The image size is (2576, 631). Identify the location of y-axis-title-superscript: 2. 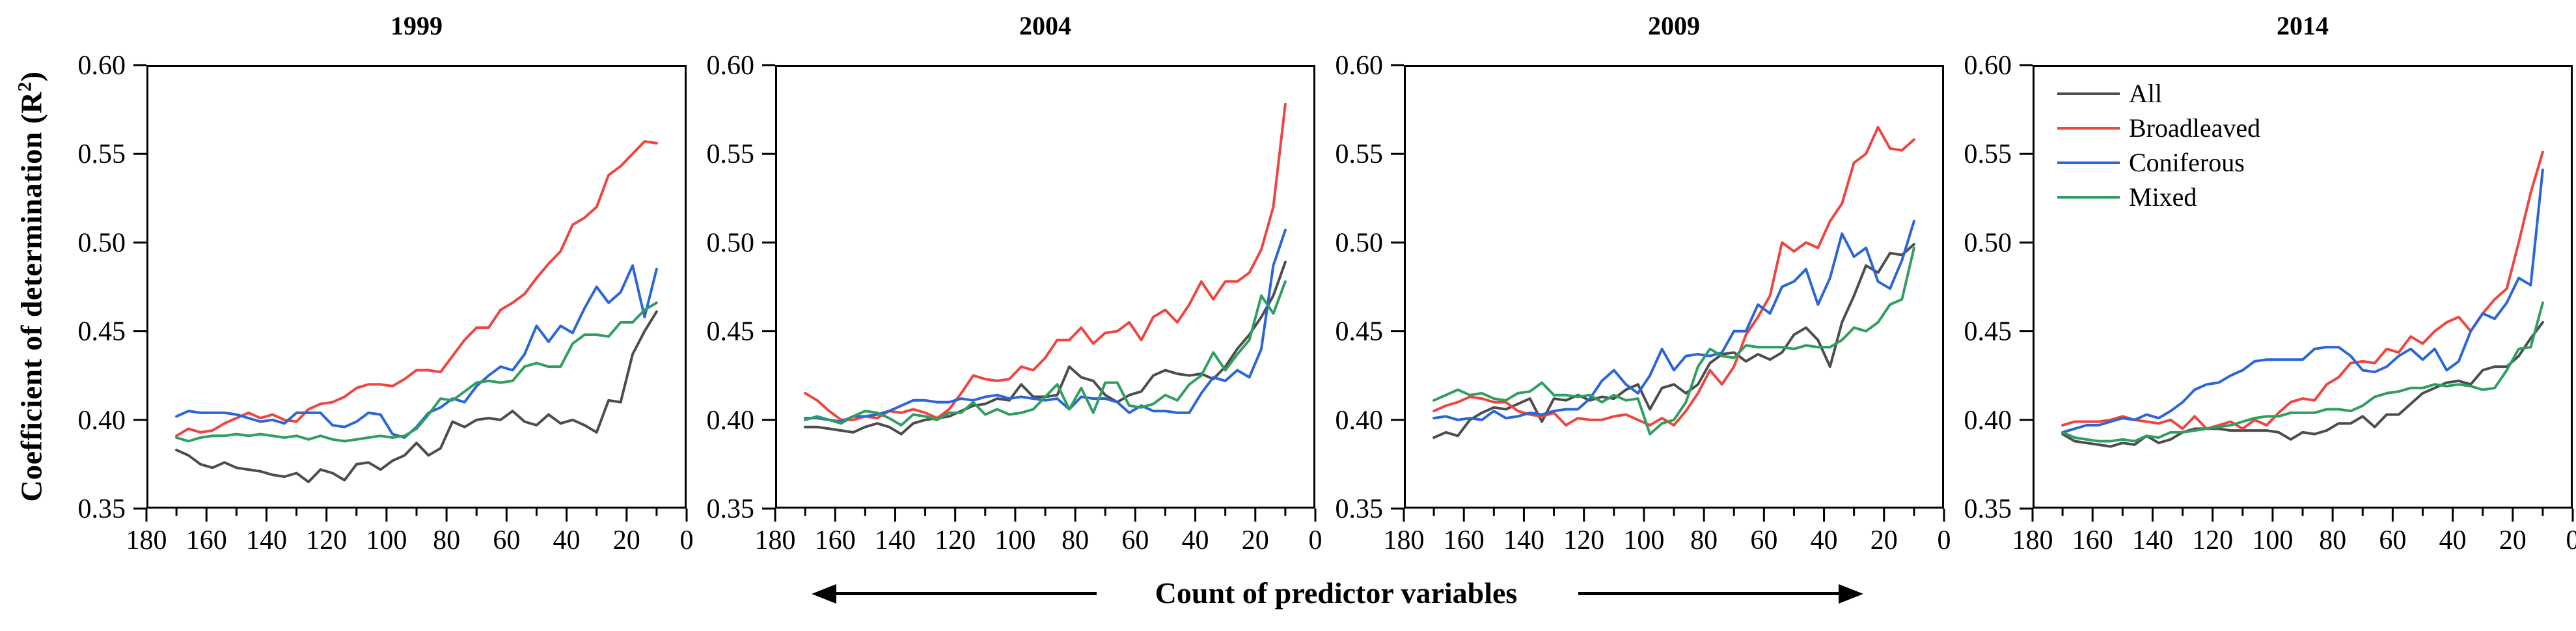
(25, 87).